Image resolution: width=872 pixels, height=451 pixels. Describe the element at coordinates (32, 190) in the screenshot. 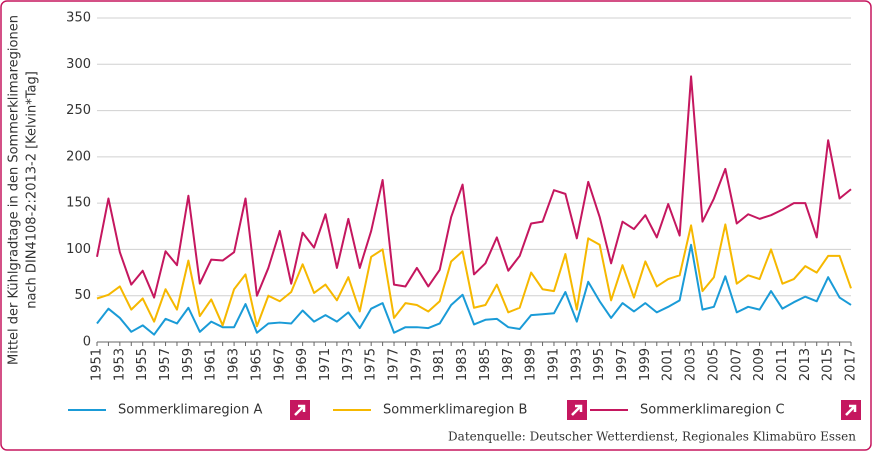

I see `y-label: nach DIN4108-2:2013-2 [Kelvin*Tag]` at that location.